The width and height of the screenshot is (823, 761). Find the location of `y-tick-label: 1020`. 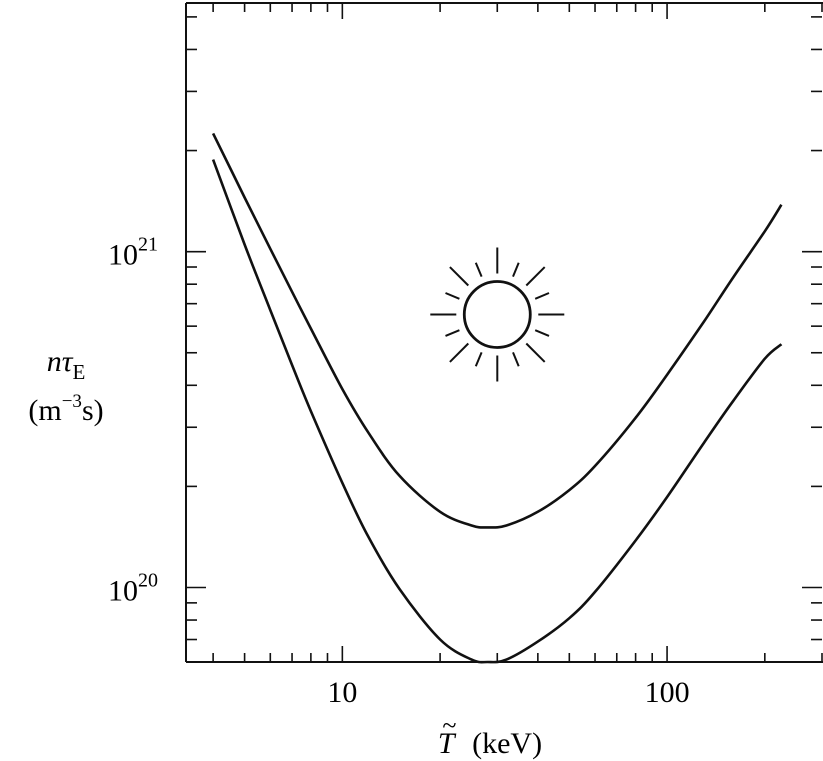

y-tick-label: 1020 is located at coordinates (133, 588).